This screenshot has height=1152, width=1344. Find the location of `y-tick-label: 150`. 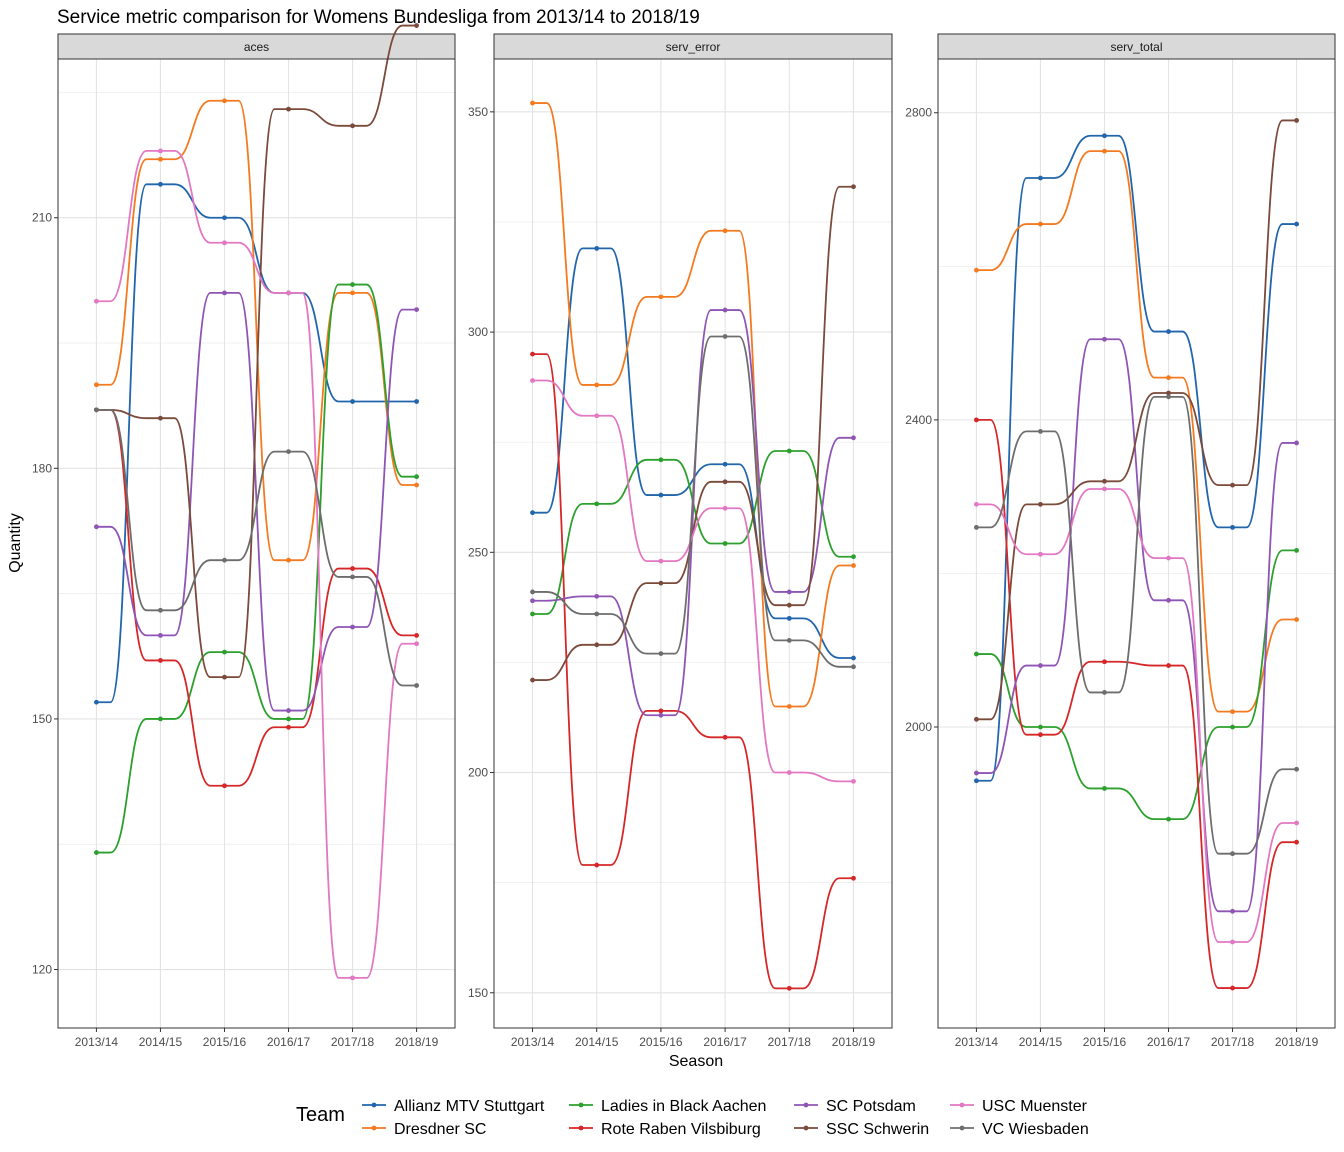

y-tick-label: 150 is located at coordinates (42, 719).